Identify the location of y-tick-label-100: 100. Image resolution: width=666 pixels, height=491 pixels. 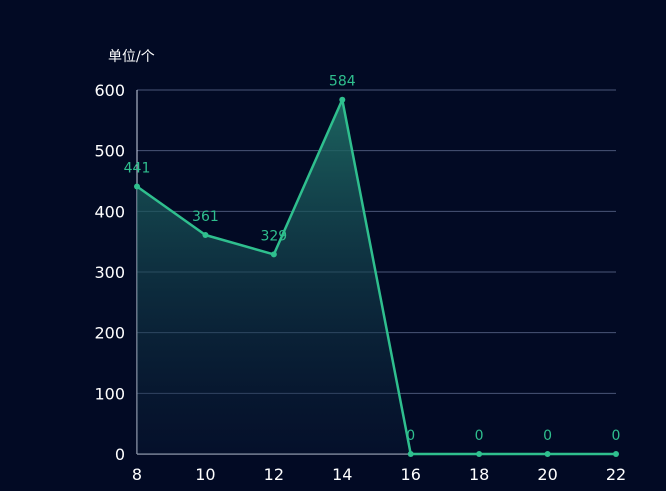
(109, 393).